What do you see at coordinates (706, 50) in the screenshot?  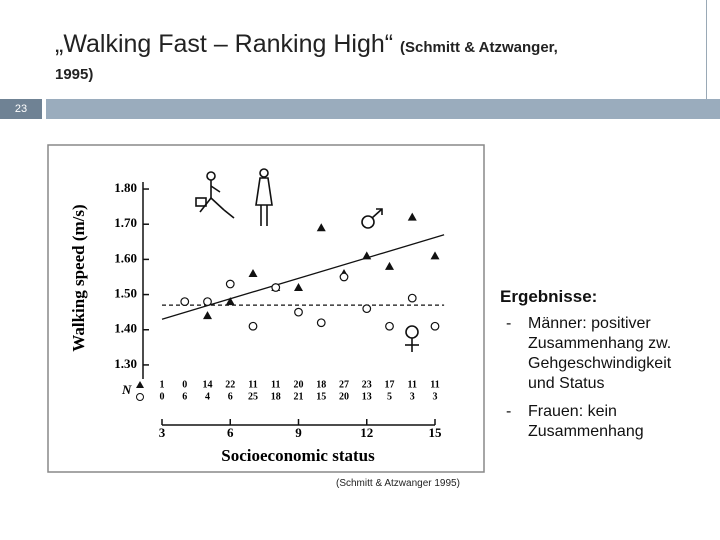 I see `divider` at bounding box center [706, 50].